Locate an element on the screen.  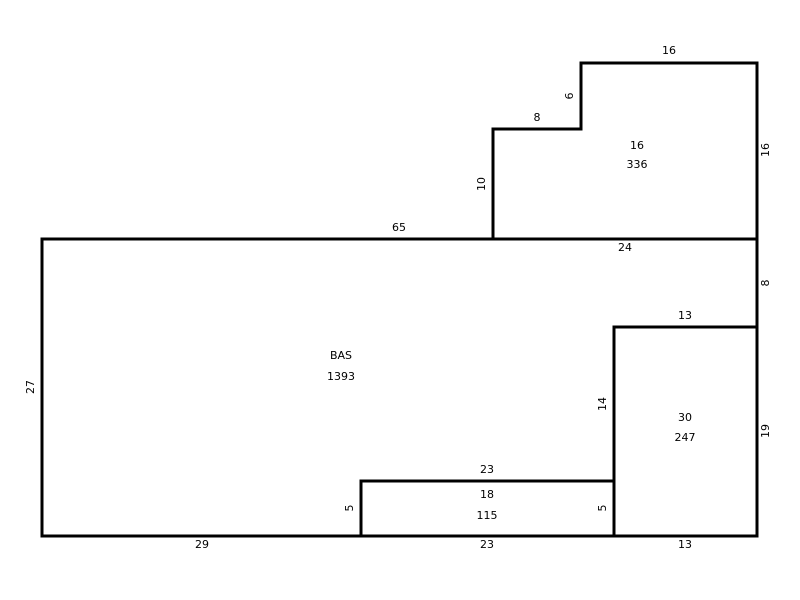
room-30-outline is located at coordinates (685, 431).